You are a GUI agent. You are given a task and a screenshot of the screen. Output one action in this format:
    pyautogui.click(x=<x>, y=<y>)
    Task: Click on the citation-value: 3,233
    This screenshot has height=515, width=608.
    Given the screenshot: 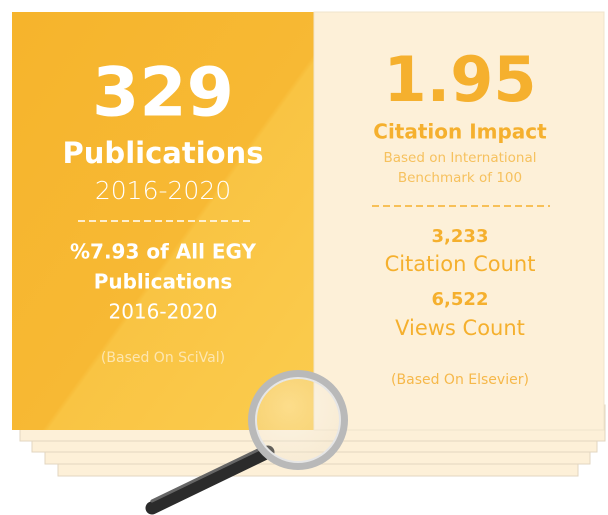 What is the action you would take?
    pyautogui.click(x=460, y=236)
    